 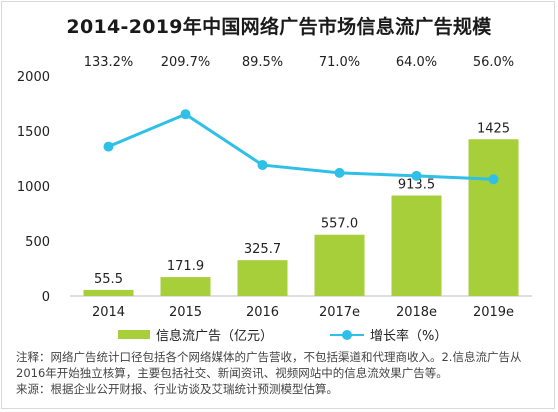 I want to click on bar-value-label: 557.0, so click(x=339, y=224).